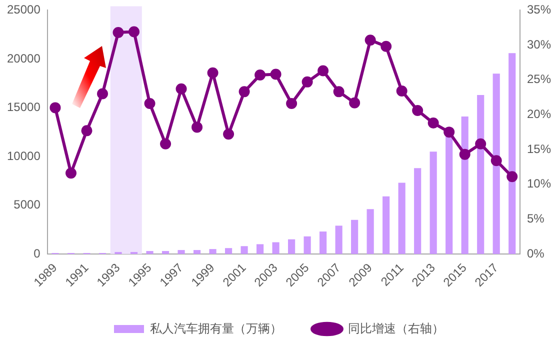 Image resolution: width=560 pixels, height=345 pixels. What do you see at coordinates (396, 328) in the screenshot?
I see `legend-label: 同比增速（右轴）` at bounding box center [396, 328].